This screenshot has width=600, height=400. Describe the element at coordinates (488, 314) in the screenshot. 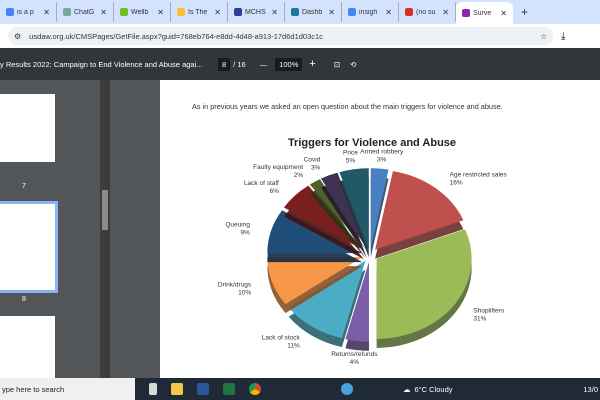

I see `slice-label: Shoplifters 31%` at that location.